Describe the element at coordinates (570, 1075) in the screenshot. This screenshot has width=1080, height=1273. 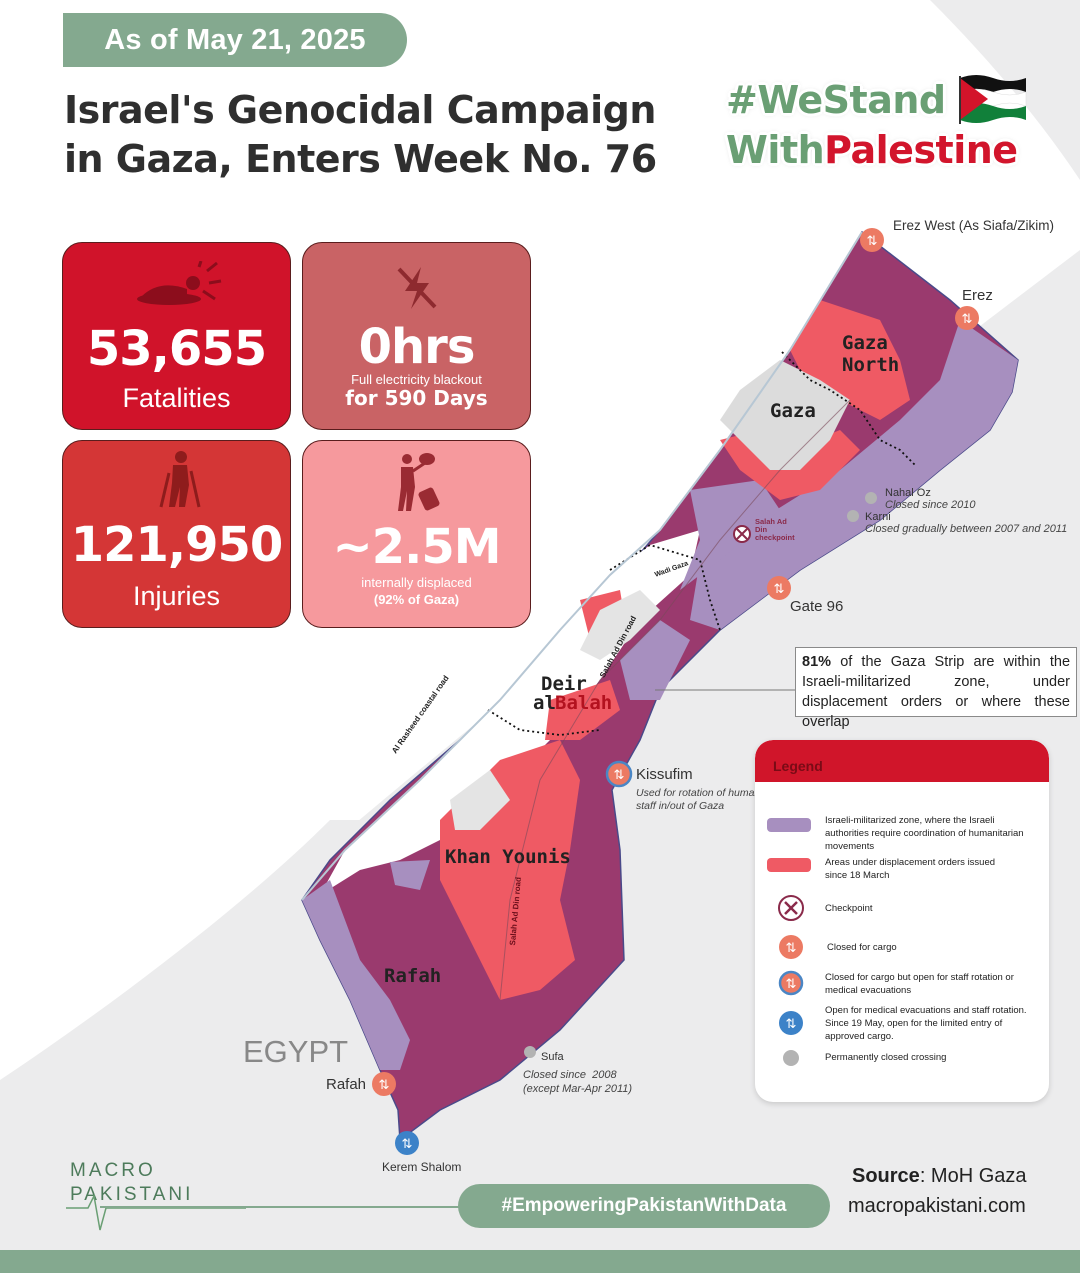
I see `label-sufa-note1: Closed since 2008` at that location.